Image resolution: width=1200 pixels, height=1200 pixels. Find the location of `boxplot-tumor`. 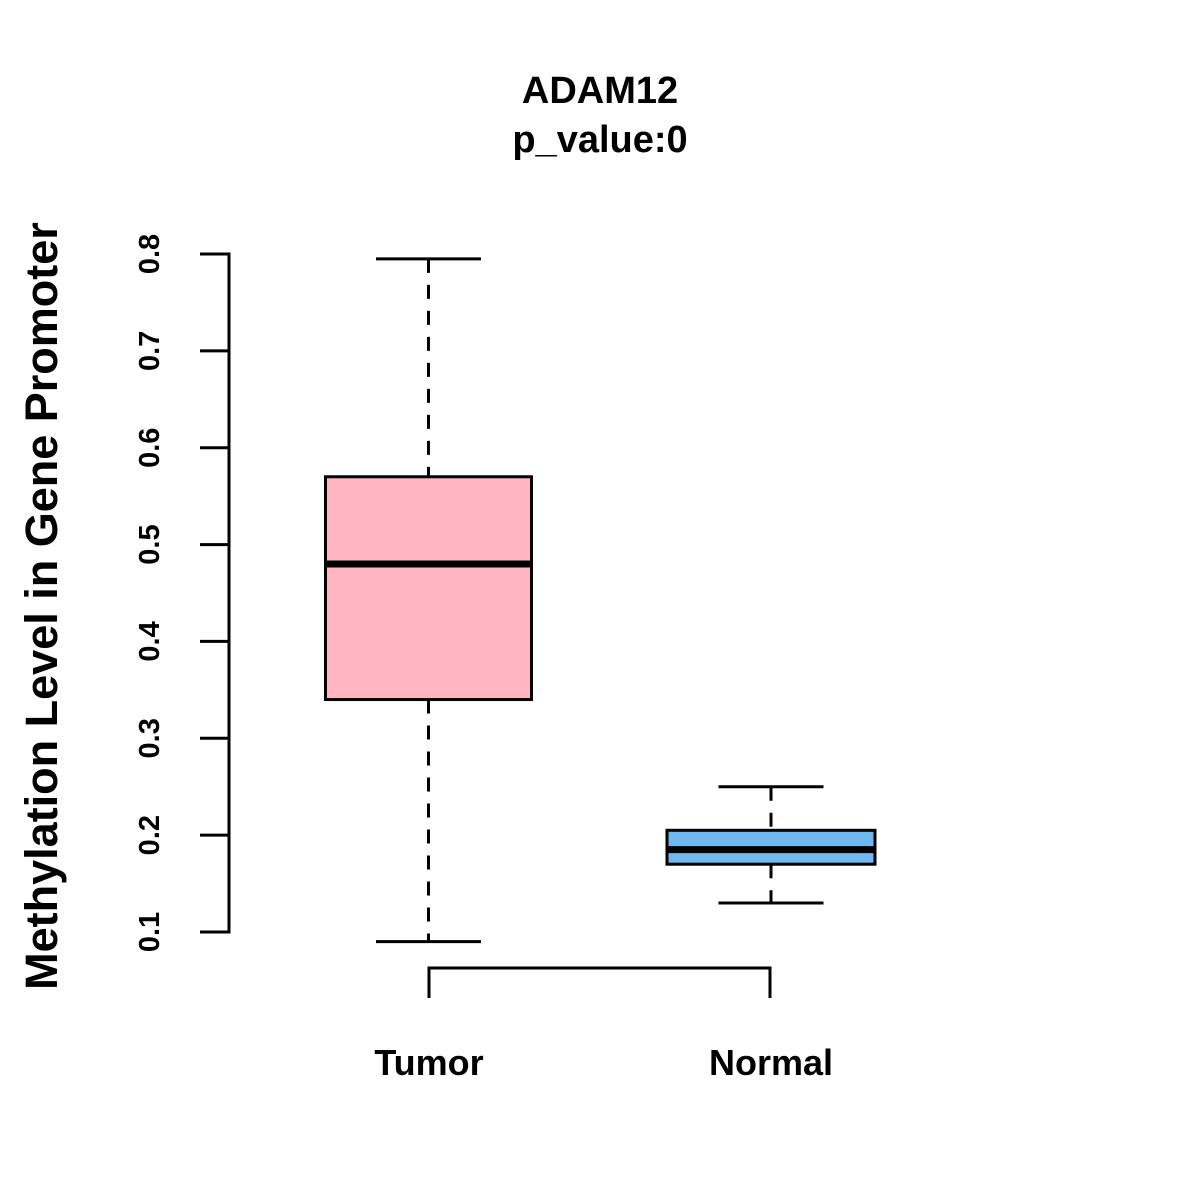

boxplot-tumor is located at coordinates (428, 600).